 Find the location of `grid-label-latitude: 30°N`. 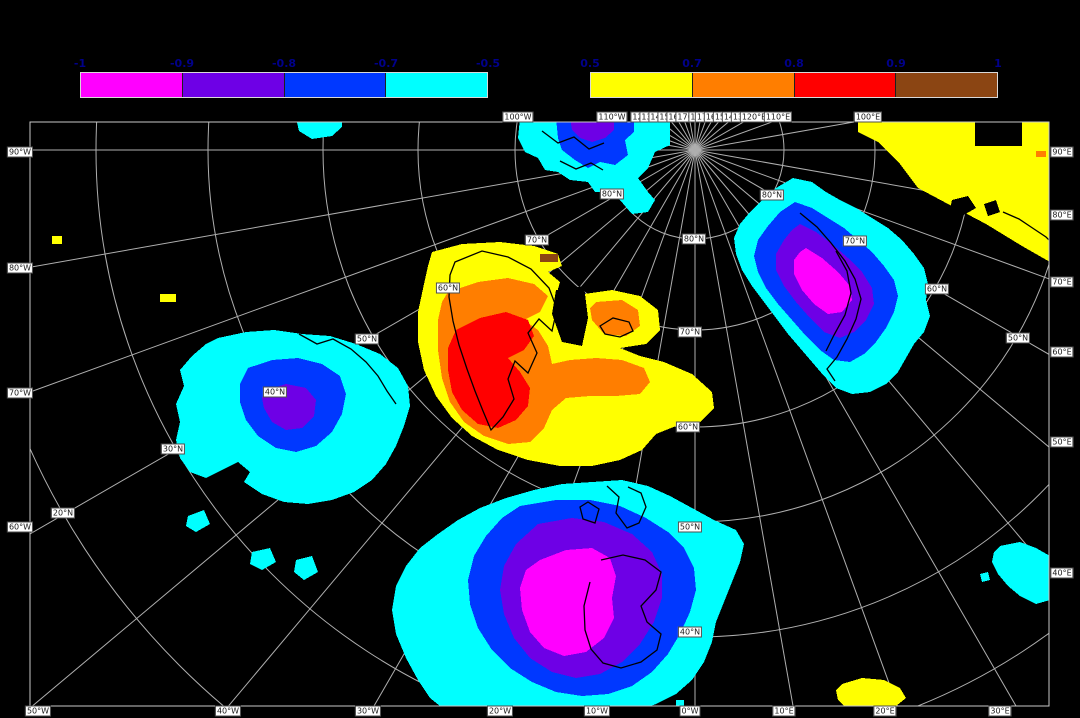

grid-label-latitude: 30°N is located at coordinates (173, 449).